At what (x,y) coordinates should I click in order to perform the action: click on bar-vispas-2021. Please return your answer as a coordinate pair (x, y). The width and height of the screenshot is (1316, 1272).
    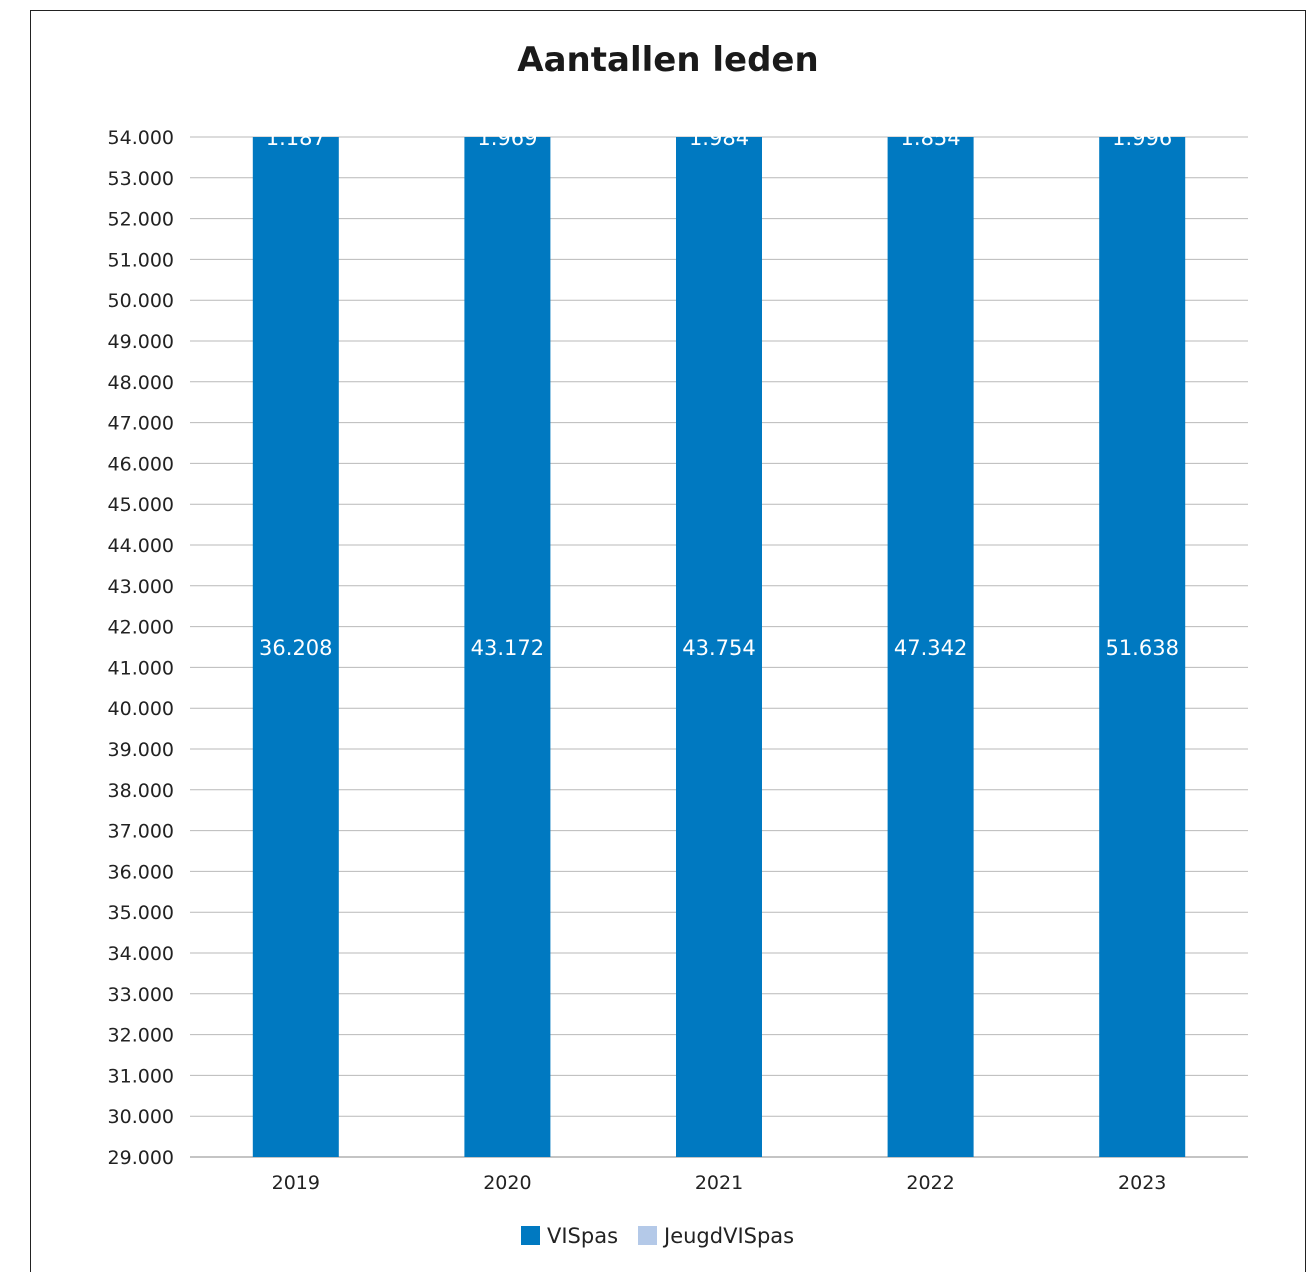
    Looking at the image, I should click on (719, 647).